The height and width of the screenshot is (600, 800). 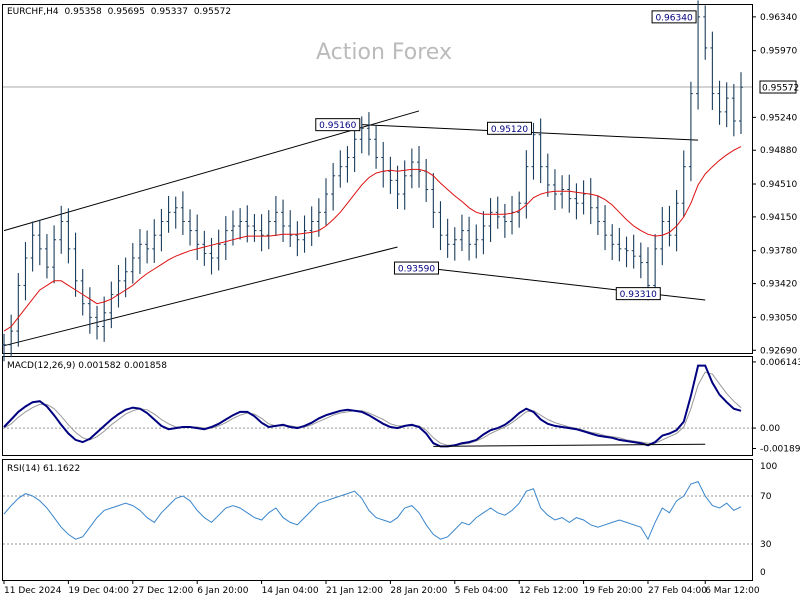 I want to click on ohlc-close: 0.95572, so click(x=212, y=12).